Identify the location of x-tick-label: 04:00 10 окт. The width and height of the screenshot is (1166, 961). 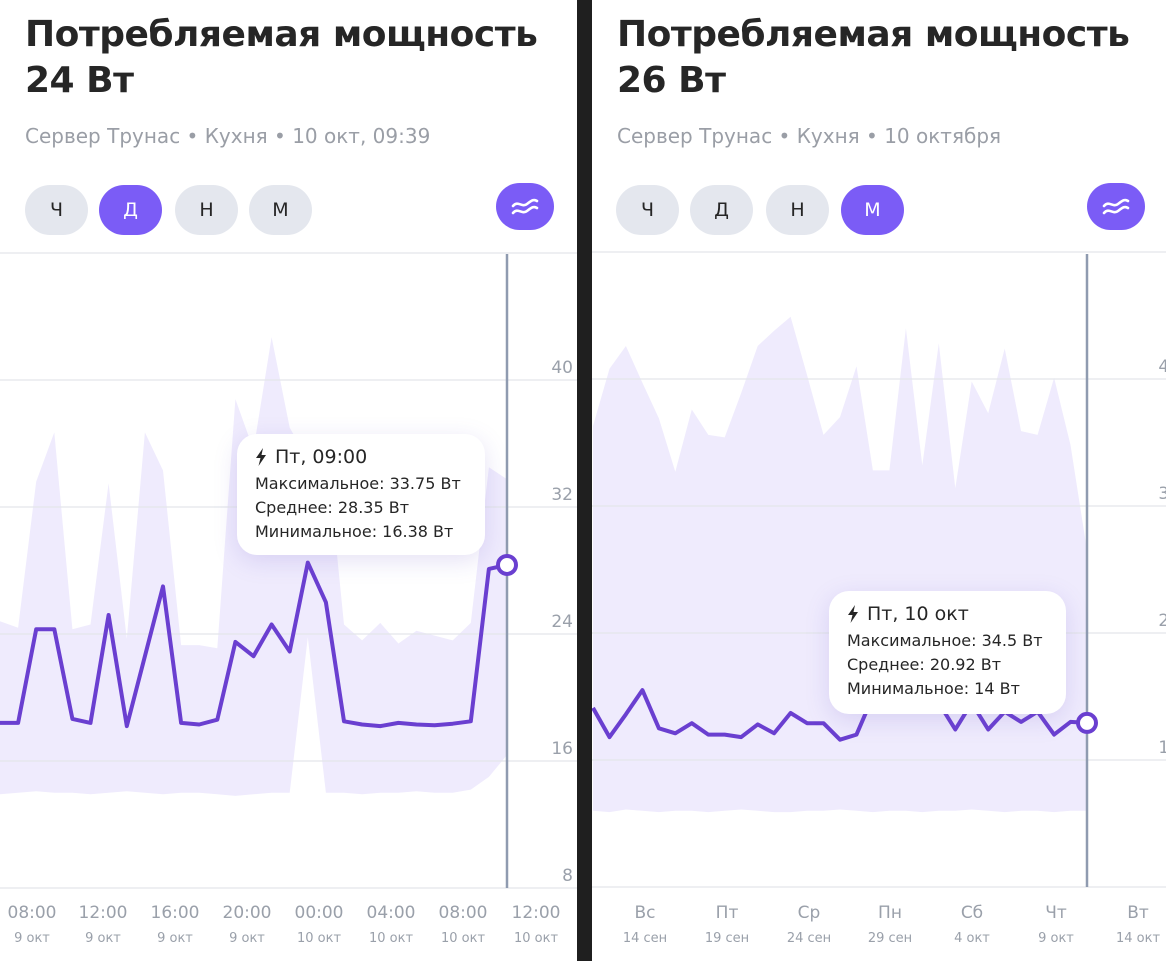
(391, 926).